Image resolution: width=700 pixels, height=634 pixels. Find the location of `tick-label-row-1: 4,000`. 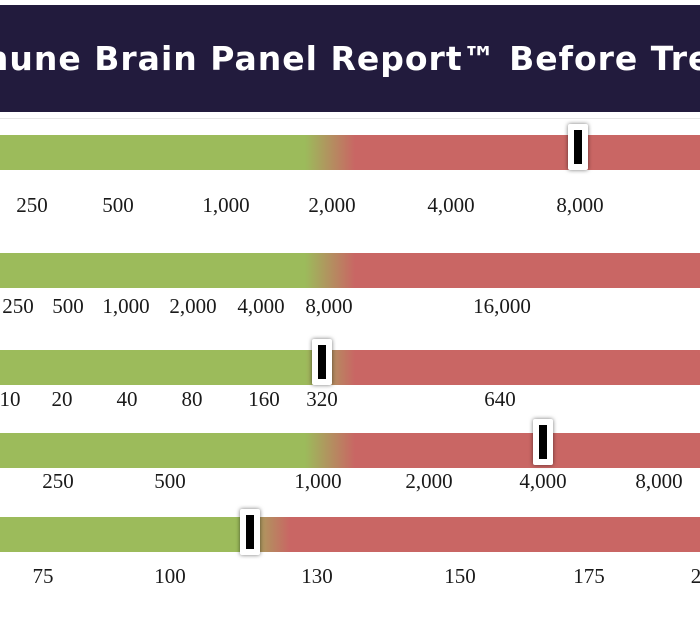

tick-label-row-1: 4,000 is located at coordinates (451, 205).